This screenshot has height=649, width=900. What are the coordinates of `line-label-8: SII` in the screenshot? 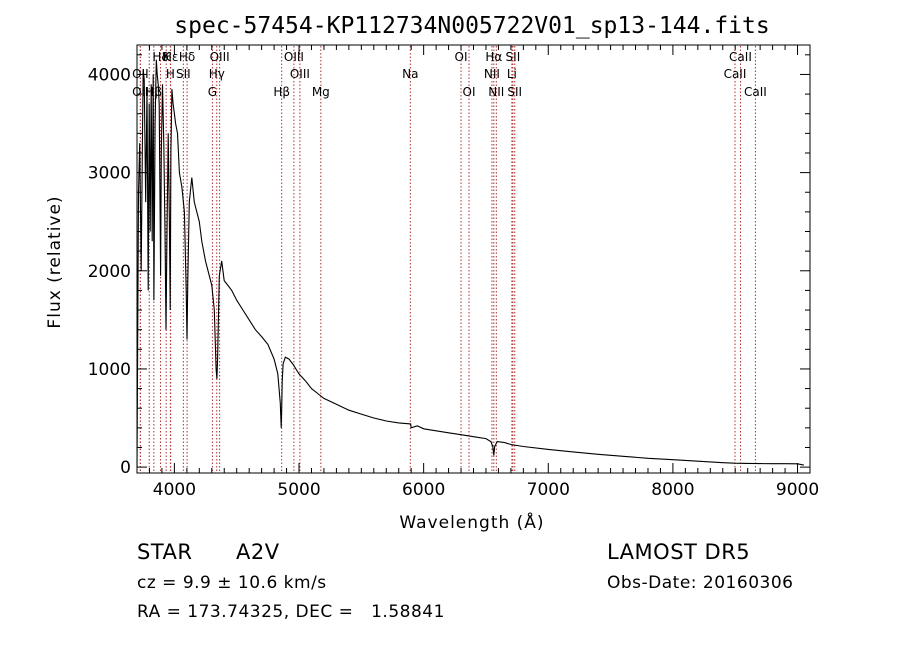 It's located at (513, 57).